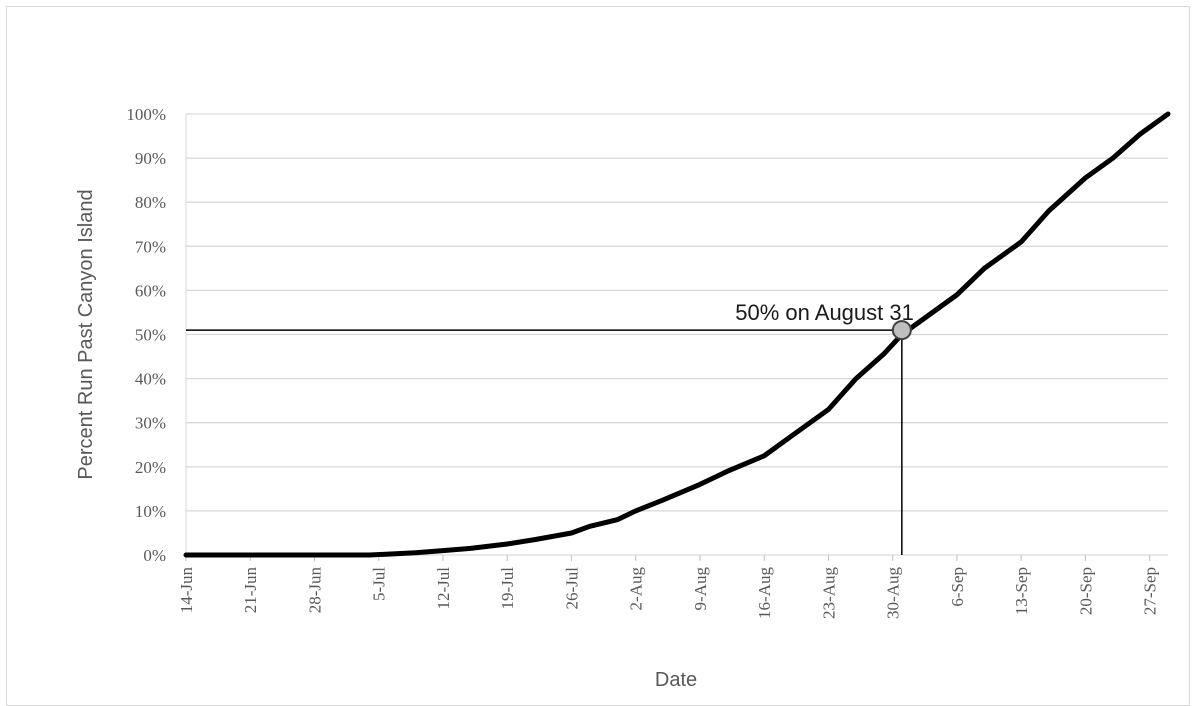 This screenshot has width=1196, height=706. Describe the element at coordinates (150, 246) in the screenshot. I see `y-tick-label: 70%` at that location.